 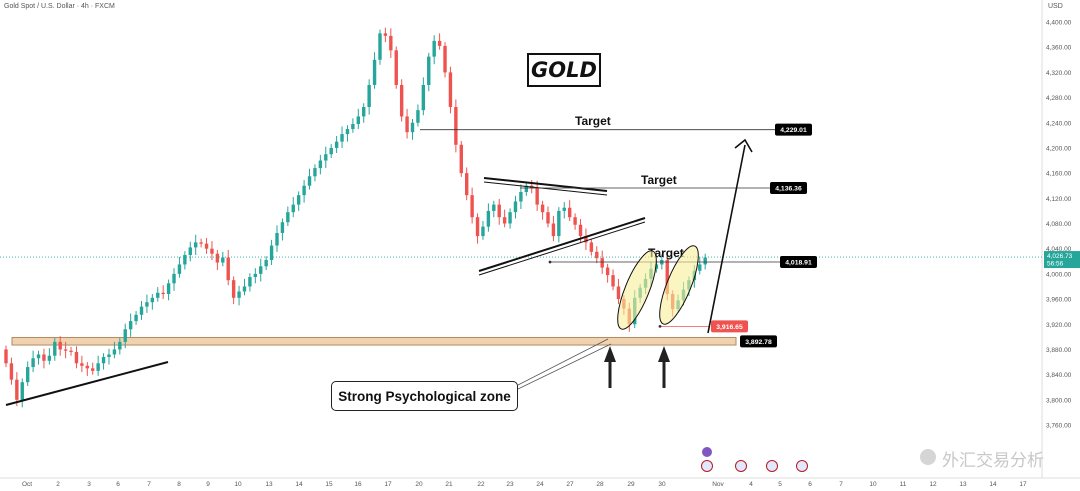 I want to click on level-label-text: 4,018.91, so click(x=798, y=262).